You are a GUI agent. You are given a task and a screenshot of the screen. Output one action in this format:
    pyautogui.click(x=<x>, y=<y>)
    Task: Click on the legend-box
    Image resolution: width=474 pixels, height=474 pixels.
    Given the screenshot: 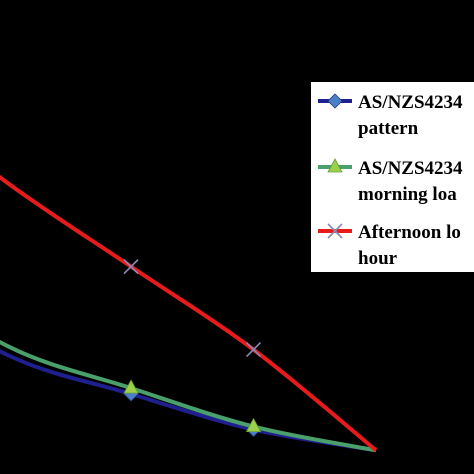 What is the action you would take?
    pyautogui.click(x=392, y=177)
    